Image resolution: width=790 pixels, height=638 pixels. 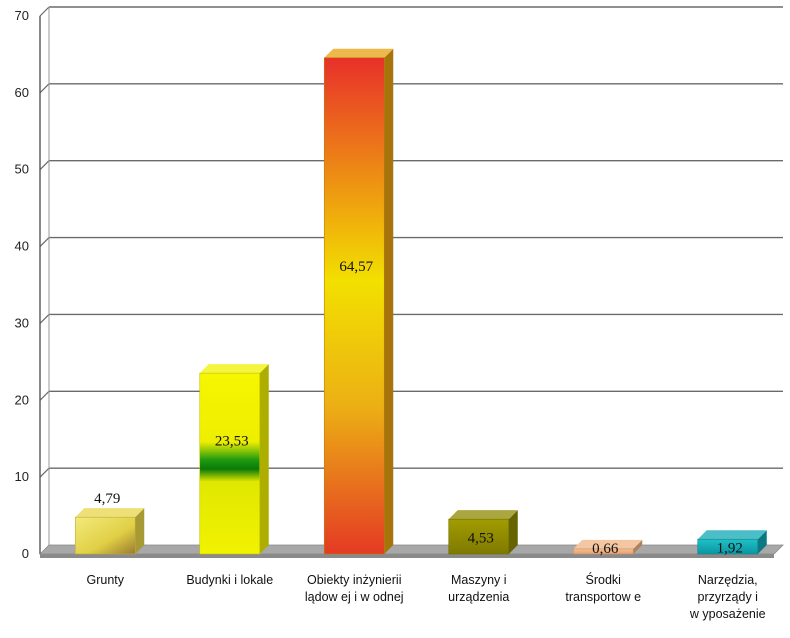 I want to click on value-label: 1,92, so click(x=730, y=549).